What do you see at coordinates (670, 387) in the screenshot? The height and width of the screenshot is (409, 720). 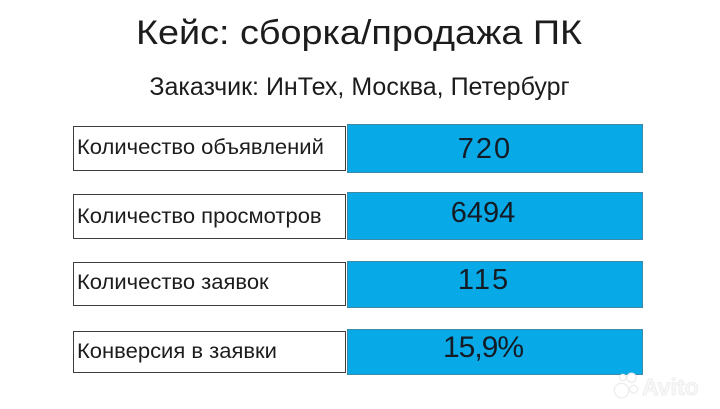 I see `svg-text: Avito` at bounding box center [670, 387].